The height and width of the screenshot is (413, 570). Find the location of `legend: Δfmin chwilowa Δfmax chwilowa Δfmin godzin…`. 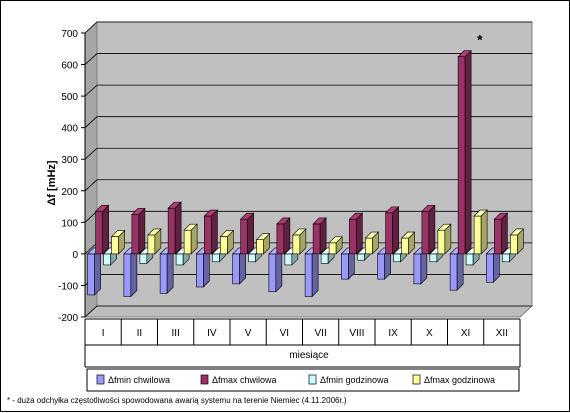

legend: Δfmin chwilowa Δfmax chwilowa Δfmin godzin… is located at coordinates (303, 380).